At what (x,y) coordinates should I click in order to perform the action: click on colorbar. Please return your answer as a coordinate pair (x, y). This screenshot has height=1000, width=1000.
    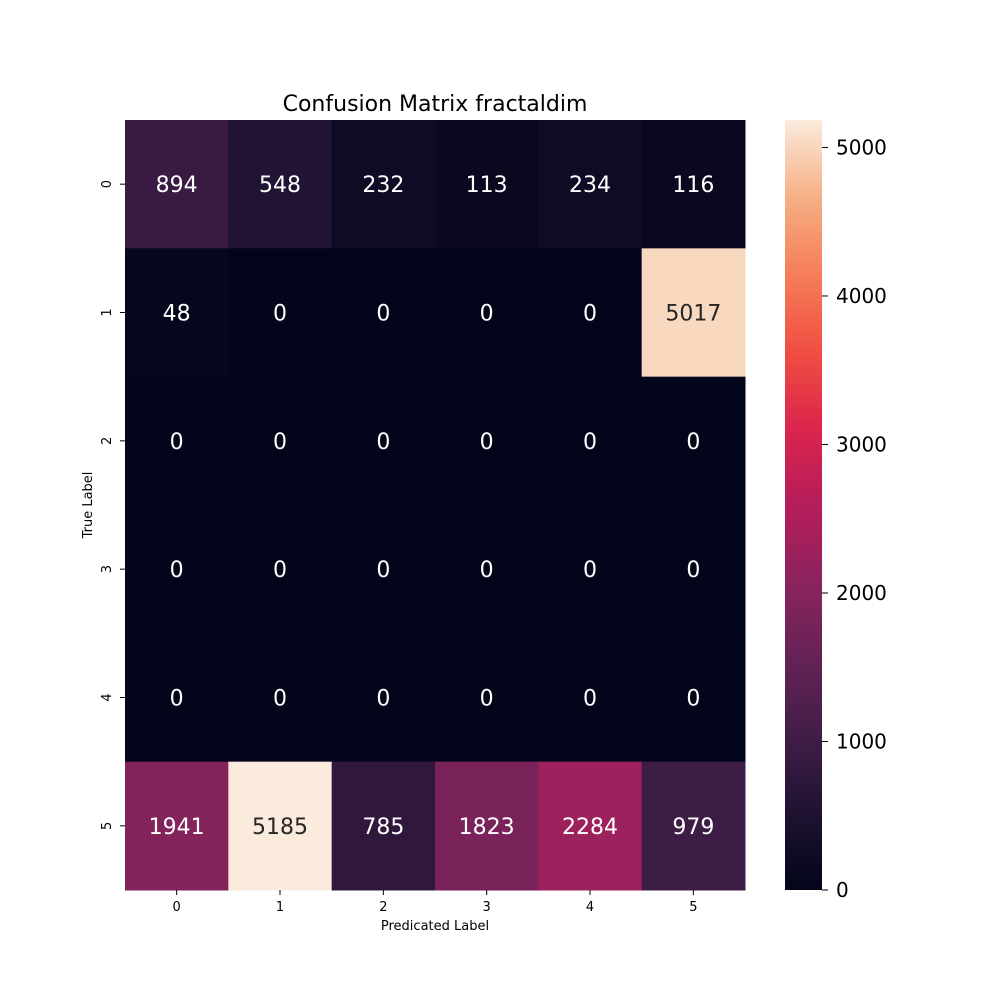
    Looking at the image, I should click on (803, 505).